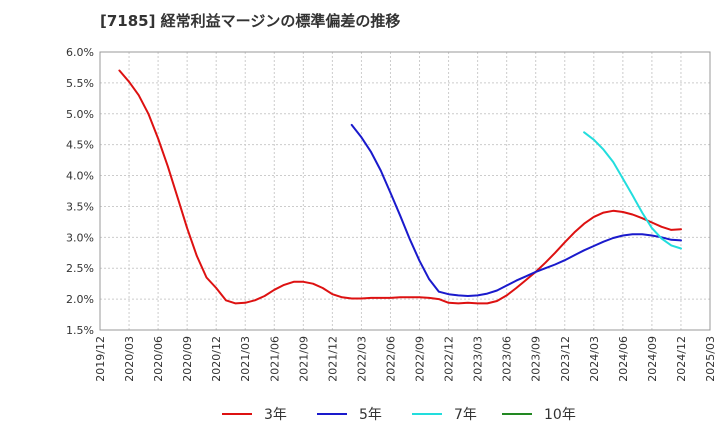  What do you see at coordinates (129, 359) in the screenshot?
I see `x-tick-label: 2020/03` at bounding box center [129, 359].